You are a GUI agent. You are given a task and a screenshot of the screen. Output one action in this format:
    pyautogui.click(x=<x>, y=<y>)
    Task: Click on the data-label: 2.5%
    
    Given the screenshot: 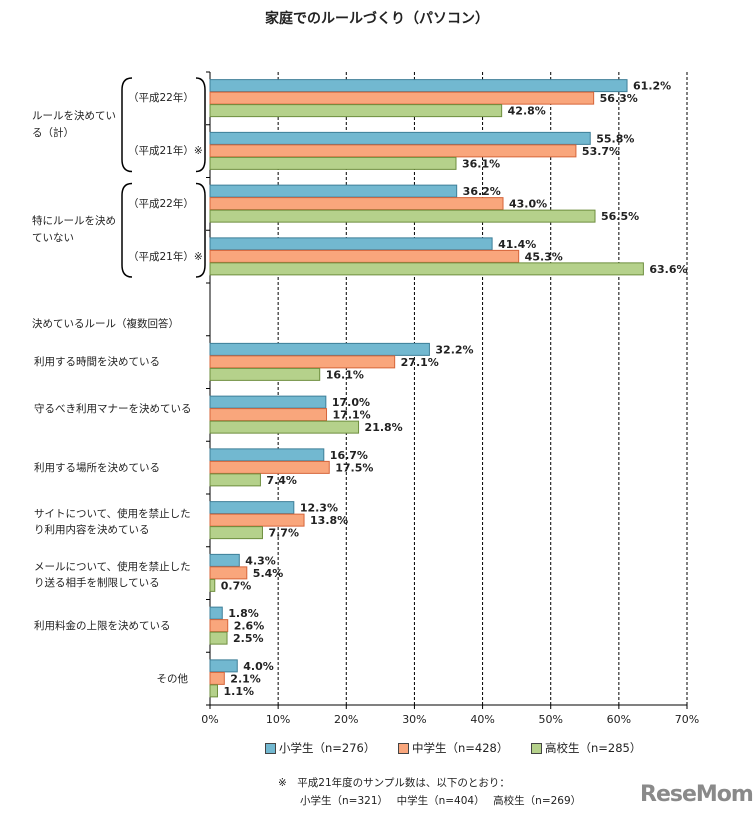 What is the action you would take?
    pyautogui.click(x=248, y=638)
    